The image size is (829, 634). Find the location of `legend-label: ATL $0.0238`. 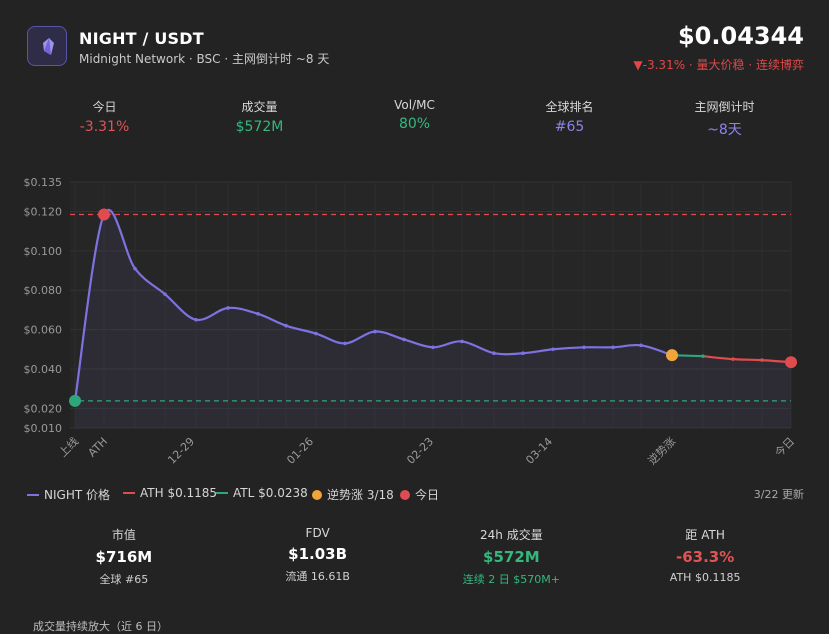

legend-label: ATL $0.0238 is located at coordinates (270, 493).